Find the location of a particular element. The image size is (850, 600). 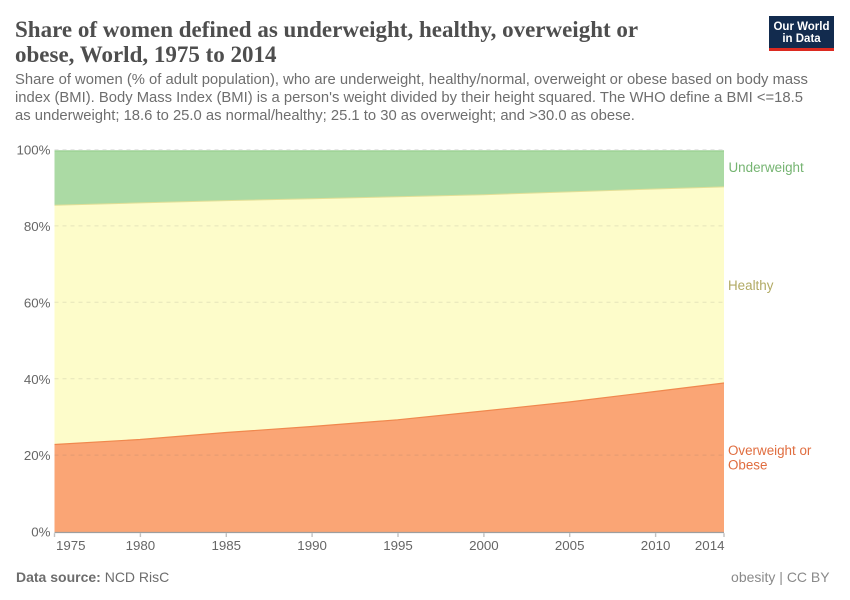

svg-text: Obese is located at coordinates (747, 465).